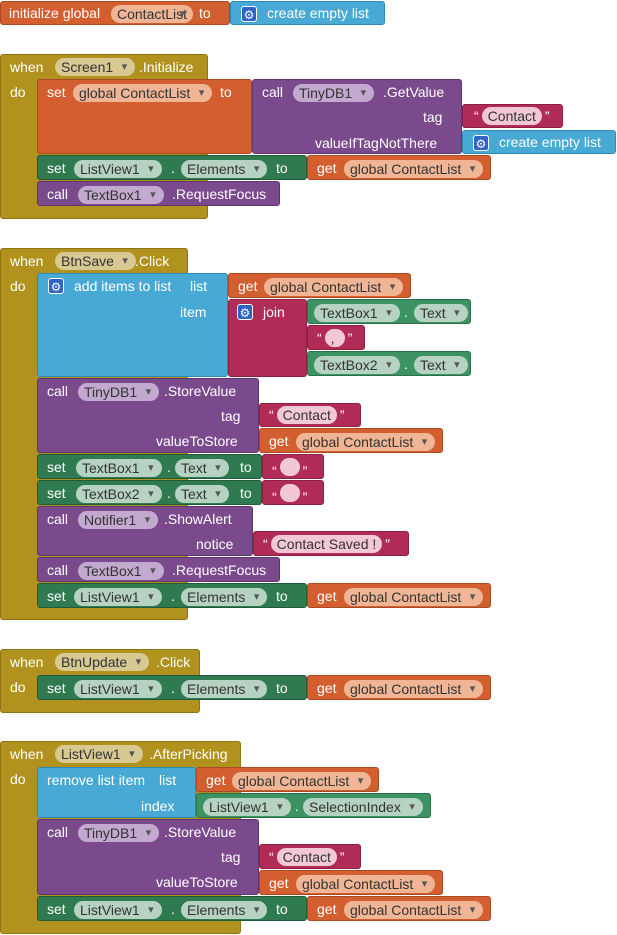  Describe the element at coordinates (216, 780) in the screenshot. I see `get-label: get` at that location.